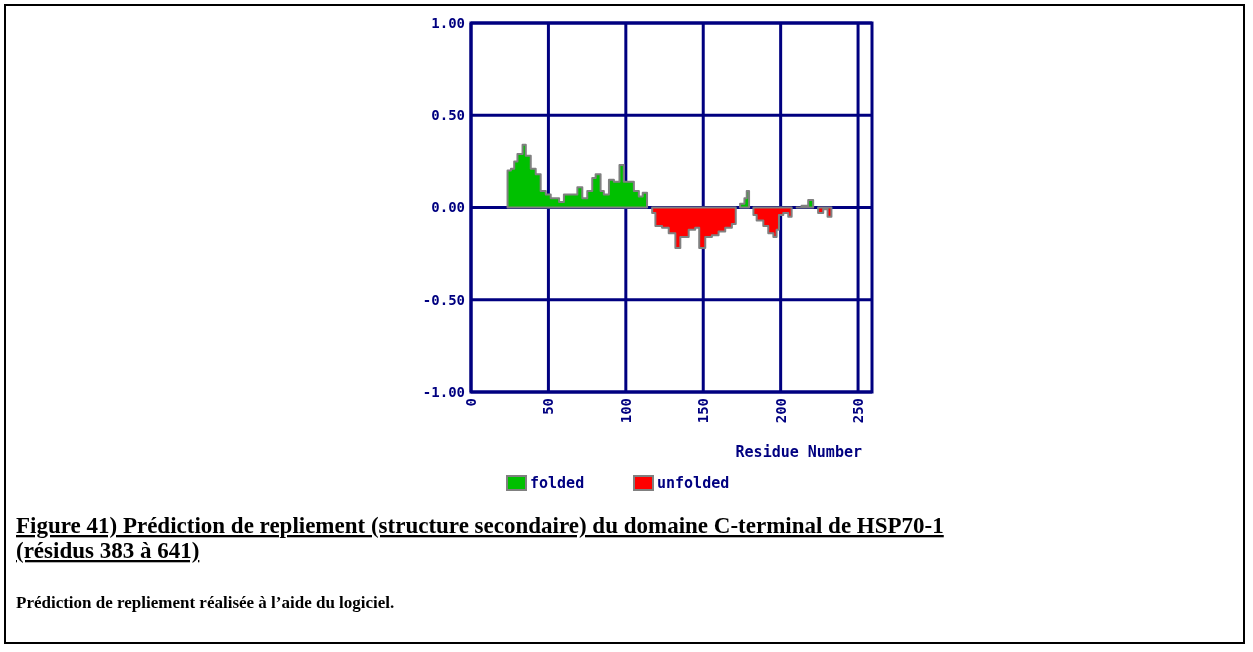 The width and height of the screenshot is (1253, 652). Describe the element at coordinates (443, 299) in the screenshot. I see `y-tick-label: -0.50` at that location.